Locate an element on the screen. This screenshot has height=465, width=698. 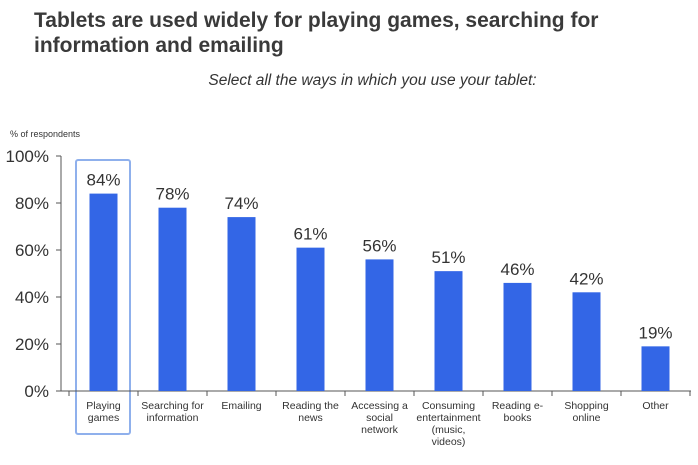
category-label: Accessing a is located at coordinates (379, 406).